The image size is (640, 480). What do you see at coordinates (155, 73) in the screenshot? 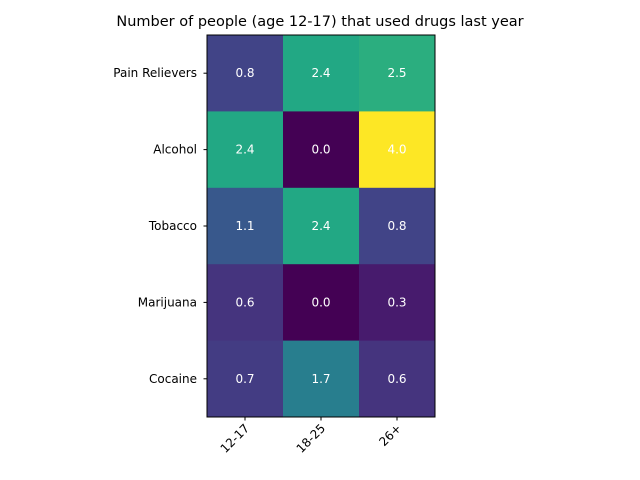
I see `y-tick-label: Pain Relievers` at bounding box center [155, 73].